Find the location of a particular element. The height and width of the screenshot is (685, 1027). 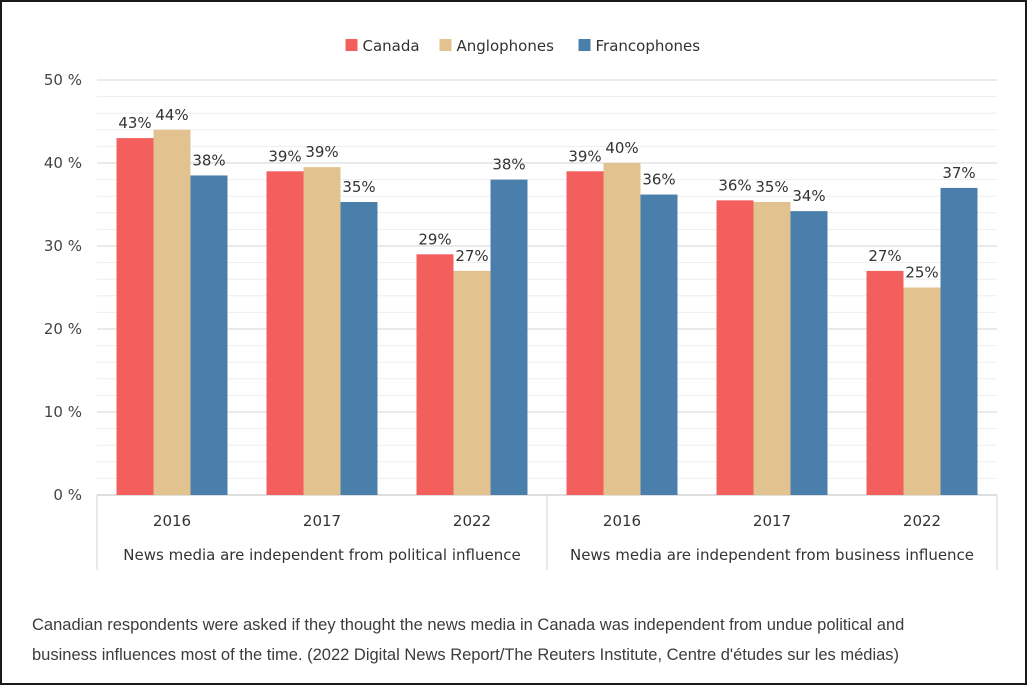

data-label: 44% is located at coordinates (171, 115).